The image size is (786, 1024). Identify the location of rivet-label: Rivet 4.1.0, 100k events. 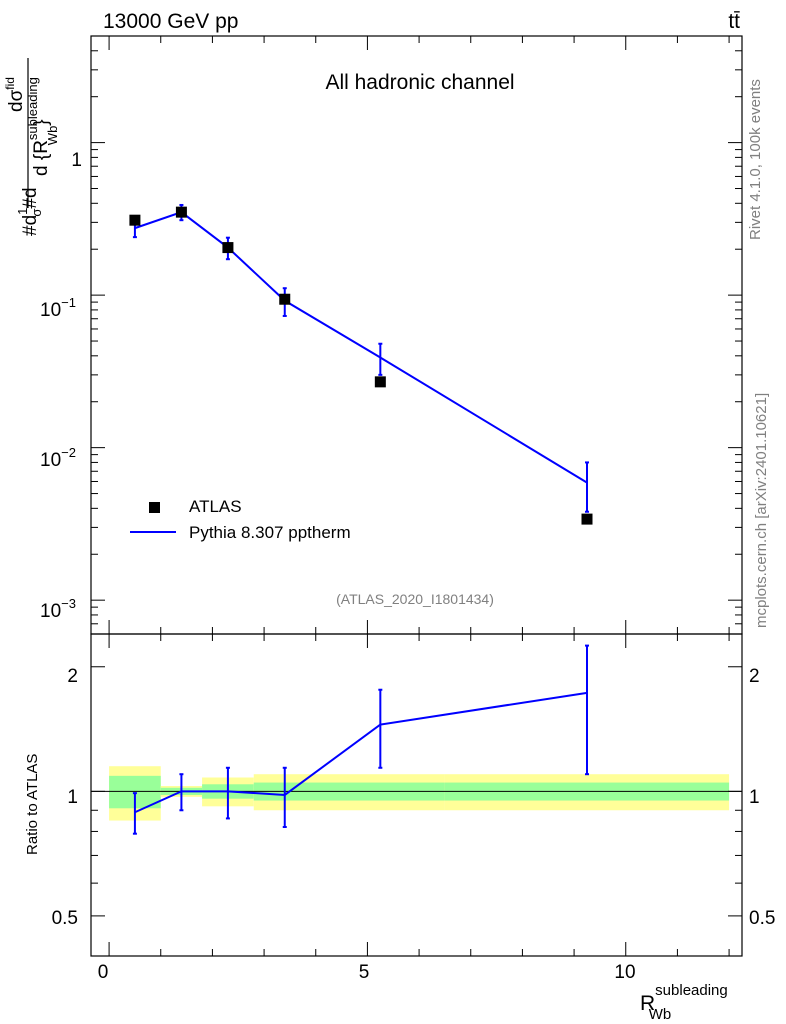
(755, 159).